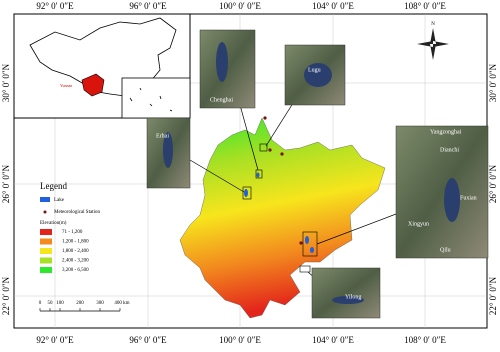  I want to click on lon-label-top: 108° 0′ 0″E, so click(425, 6).